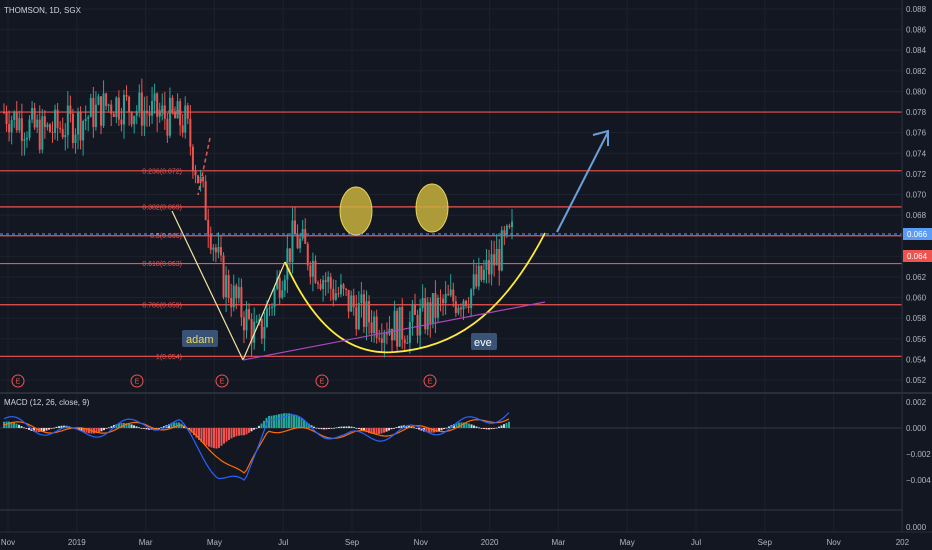 The image size is (932, 550). I want to click on price-tick-label: 0.070, so click(916, 195).